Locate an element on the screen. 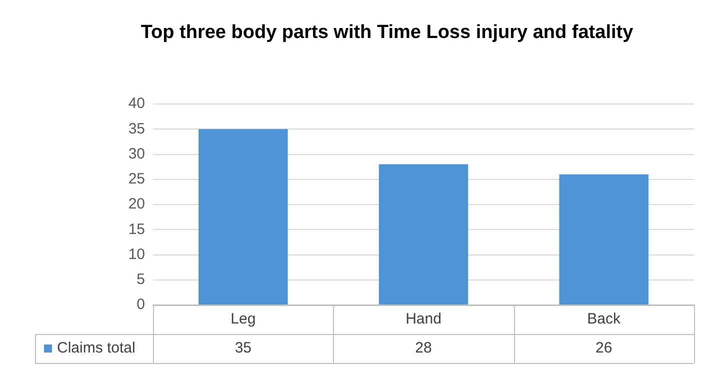  data-label: 35 is located at coordinates (243, 348).